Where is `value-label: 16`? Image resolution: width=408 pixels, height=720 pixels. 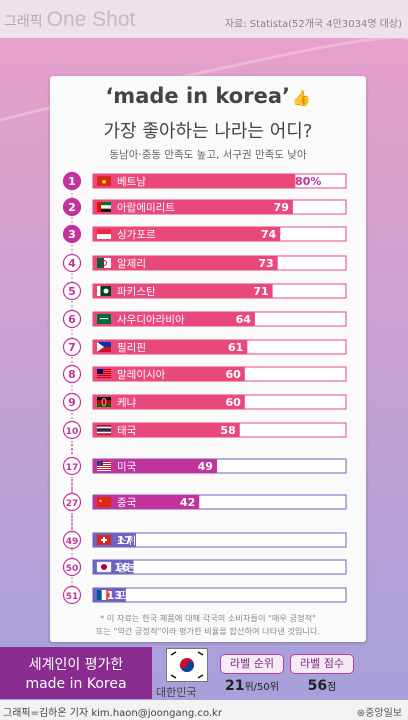 value-label: 16 is located at coordinates (122, 567).